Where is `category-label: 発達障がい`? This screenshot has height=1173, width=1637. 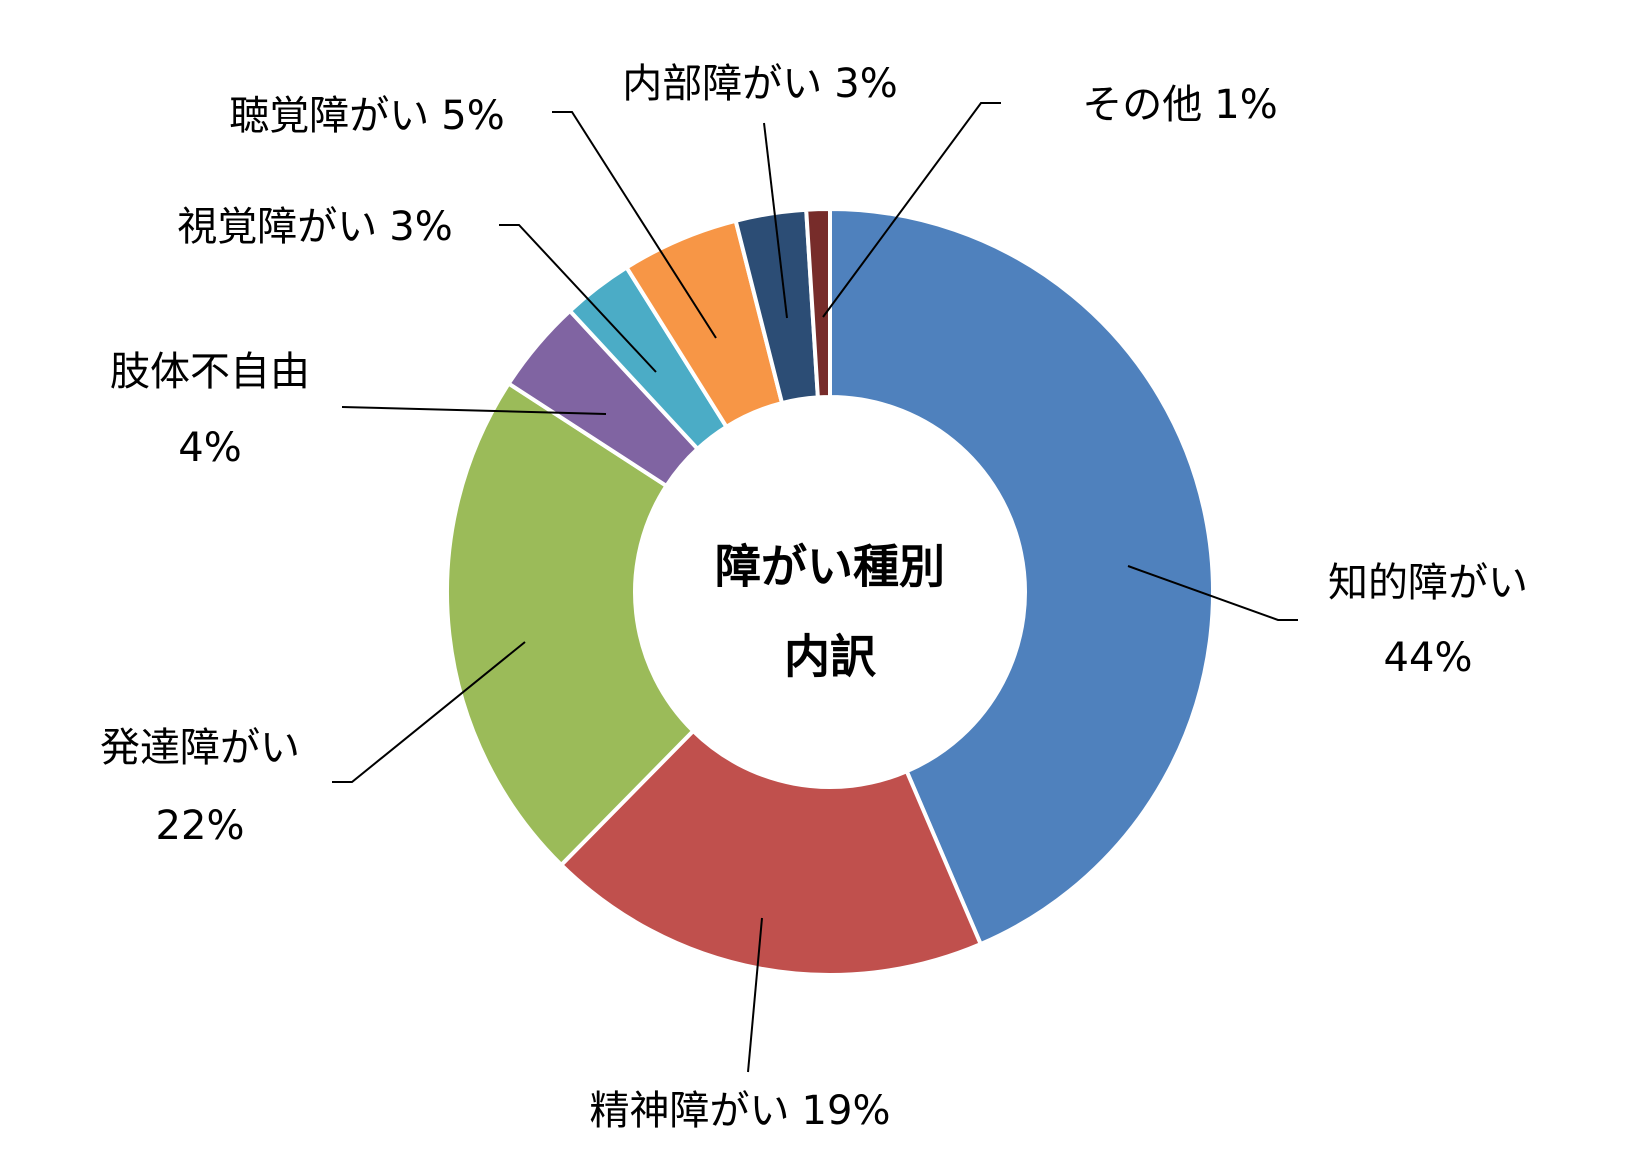 category-label: 発達障がい is located at coordinates (200, 748).